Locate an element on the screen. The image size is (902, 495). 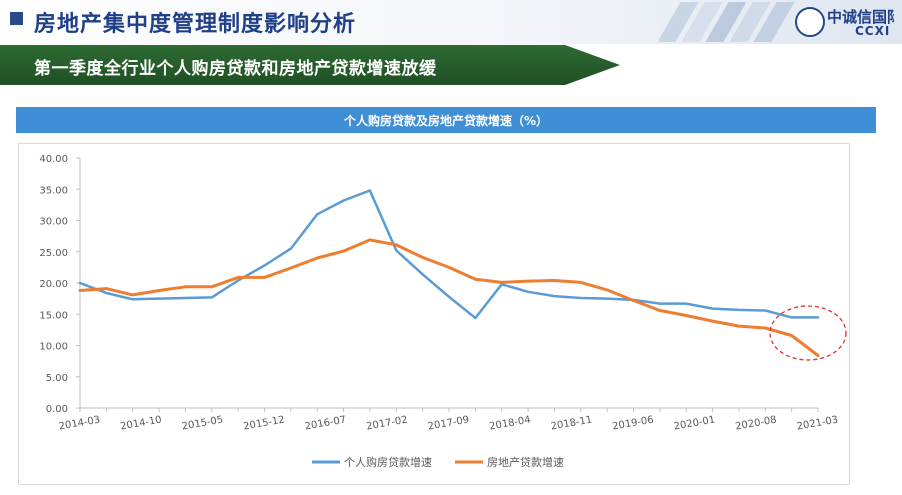
y-tick-label: 40.00 is located at coordinates (53, 159).